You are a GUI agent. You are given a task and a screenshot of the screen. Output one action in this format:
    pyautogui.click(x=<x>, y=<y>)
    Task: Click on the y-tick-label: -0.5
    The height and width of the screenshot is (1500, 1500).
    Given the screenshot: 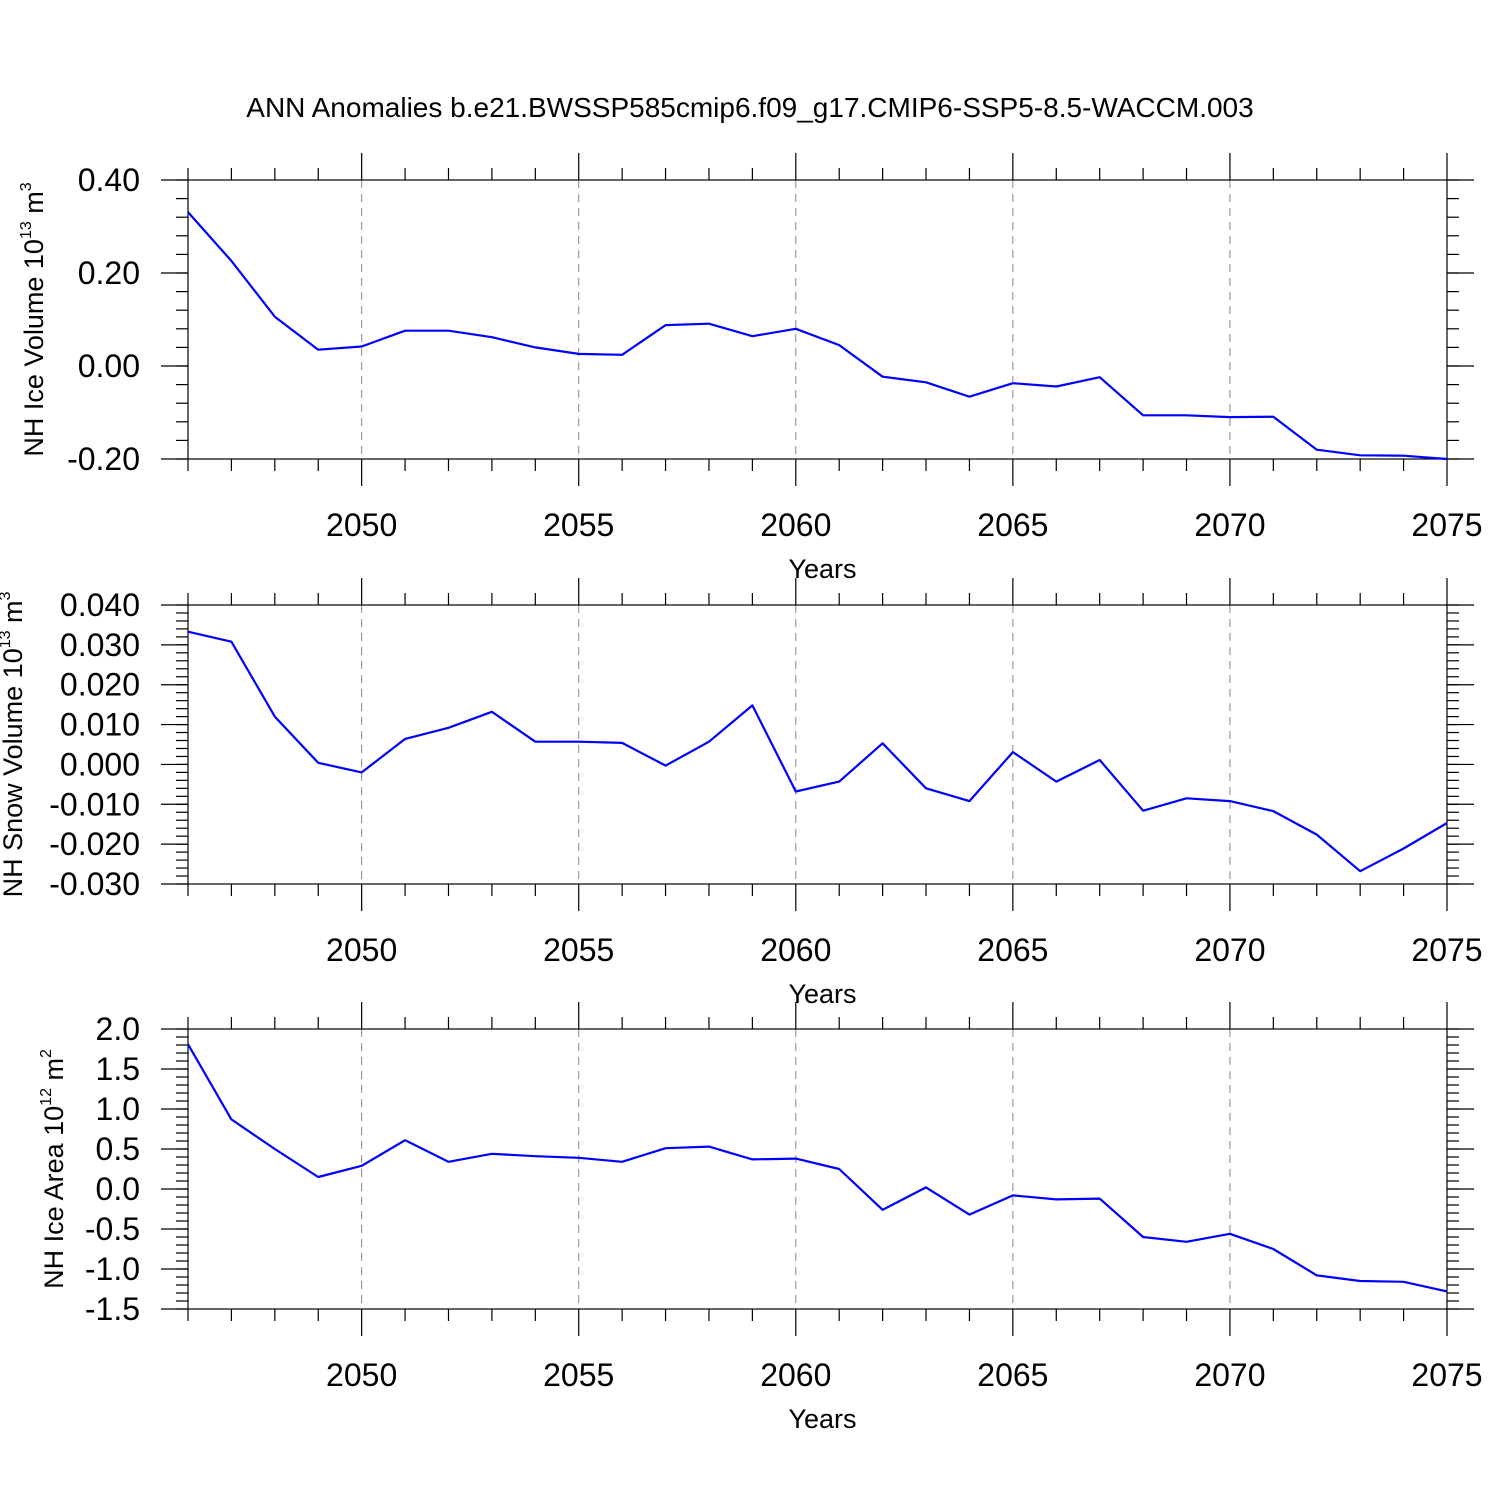 What is the action you would take?
    pyautogui.click(x=112, y=1229)
    